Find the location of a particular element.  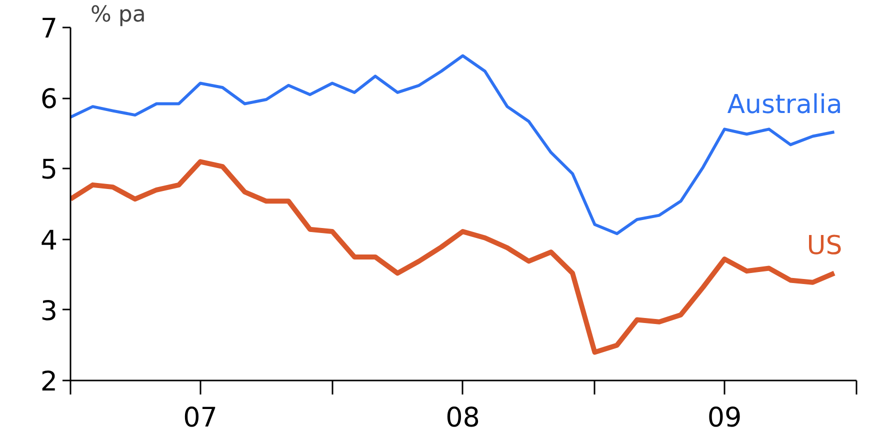

series-label: Australia is located at coordinates (784, 105).